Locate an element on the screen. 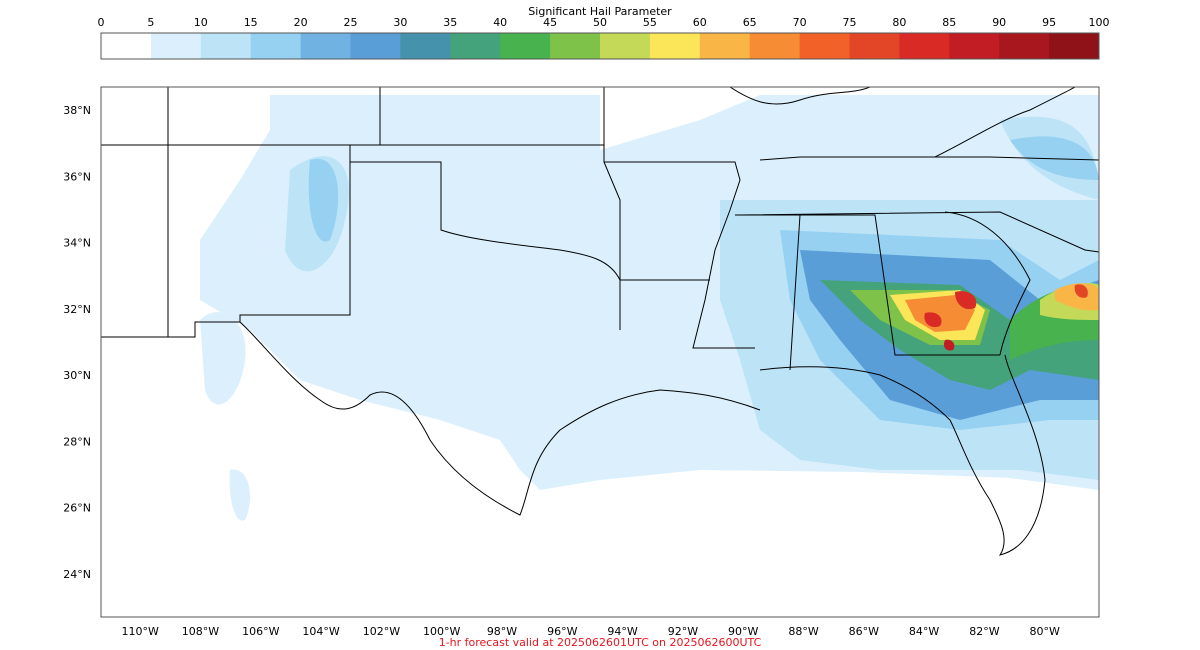 The image size is (1200, 650). longitude-label: 110°W is located at coordinates (140, 631).